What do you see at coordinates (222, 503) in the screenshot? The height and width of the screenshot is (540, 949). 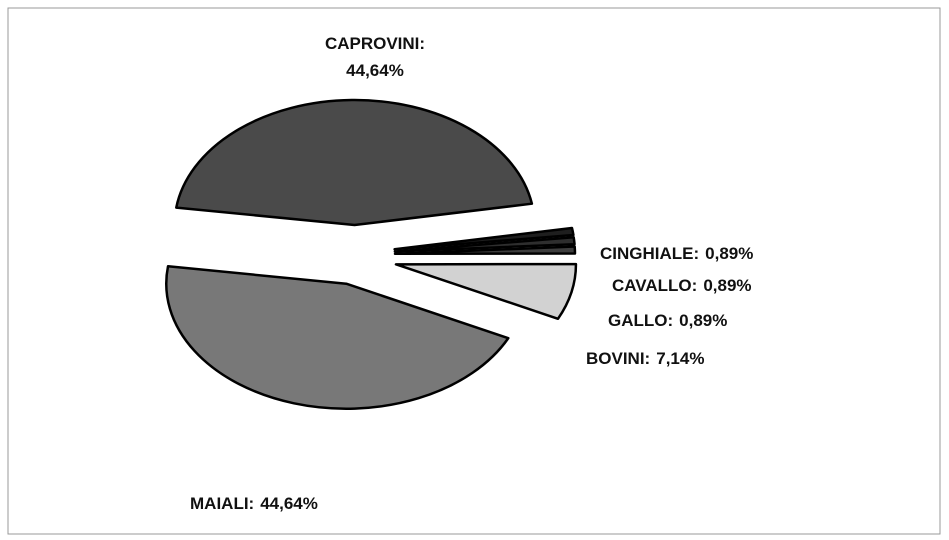 I see `label-name: MAIALI:` at bounding box center [222, 503].